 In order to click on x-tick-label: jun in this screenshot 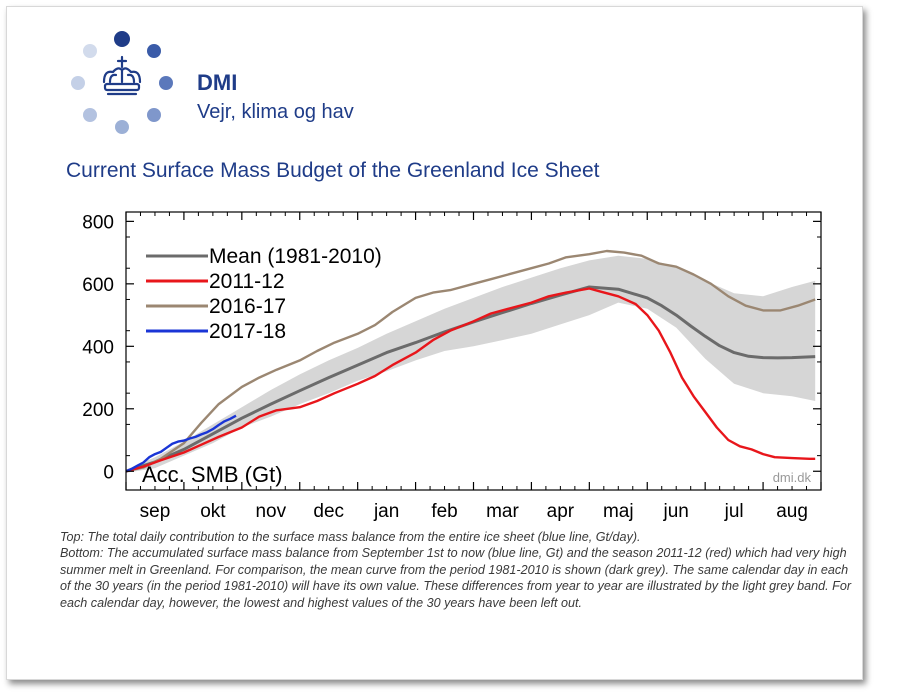, I will do `click(676, 511)`.